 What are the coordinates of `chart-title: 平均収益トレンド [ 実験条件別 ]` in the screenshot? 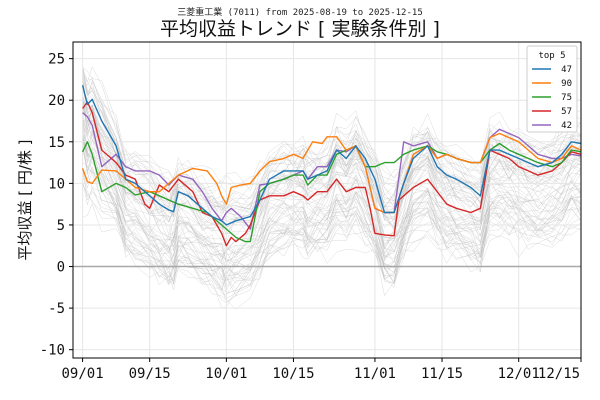 It's located at (300, 29).